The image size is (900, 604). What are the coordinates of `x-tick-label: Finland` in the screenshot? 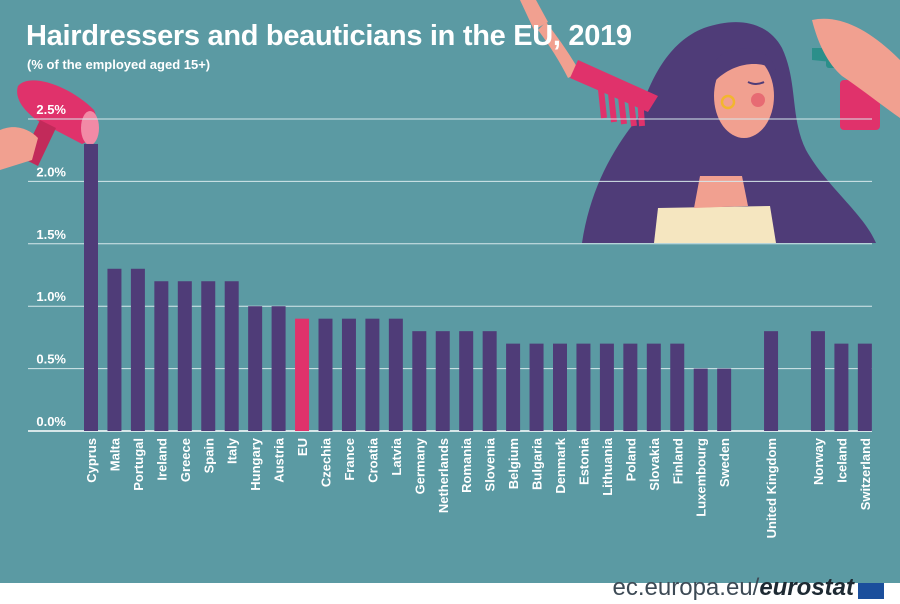 It's located at (677, 461).